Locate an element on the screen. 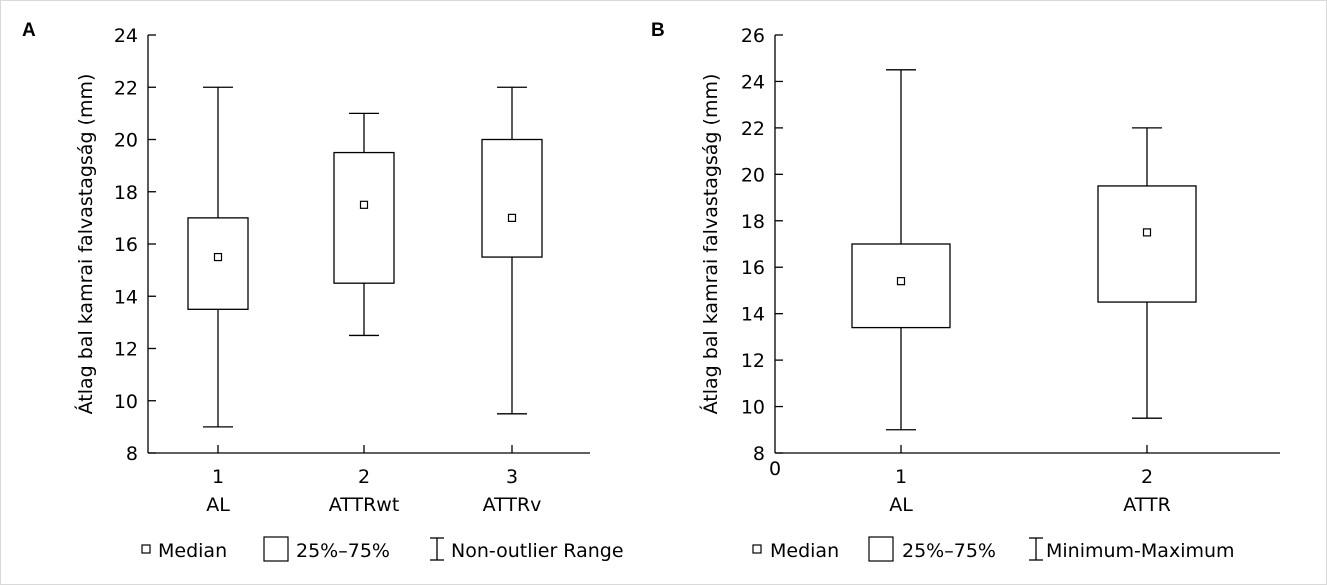  category-label: ATTRv is located at coordinates (512, 505).